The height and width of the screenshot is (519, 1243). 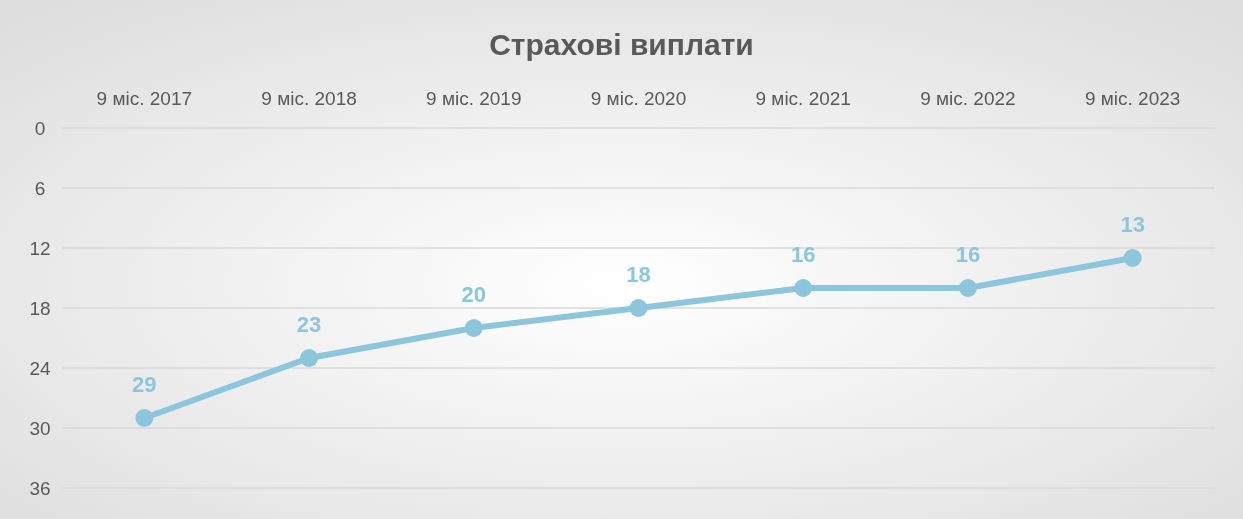 What do you see at coordinates (621, 44) in the screenshot?
I see `chart-title: Страхові виплати` at bounding box center [621, 44].